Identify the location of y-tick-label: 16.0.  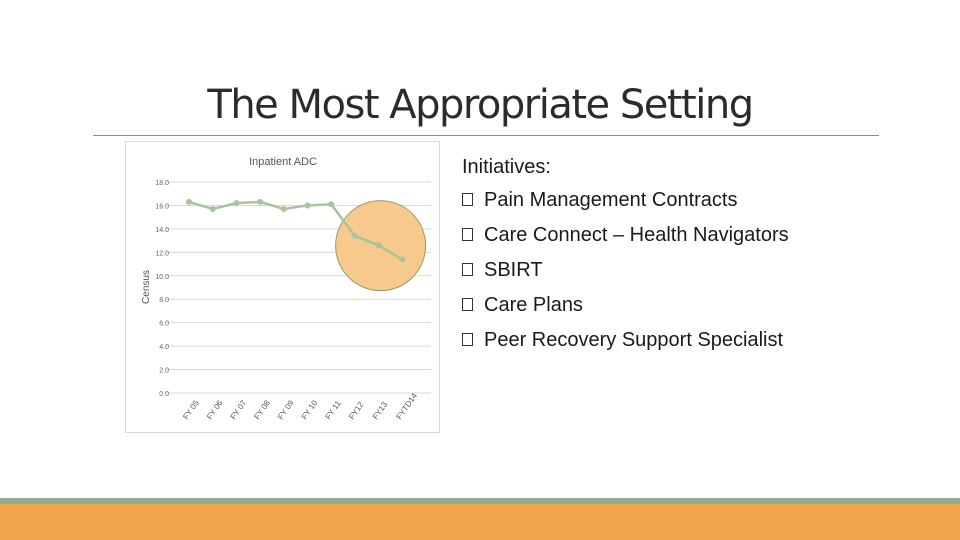
(162, 206).